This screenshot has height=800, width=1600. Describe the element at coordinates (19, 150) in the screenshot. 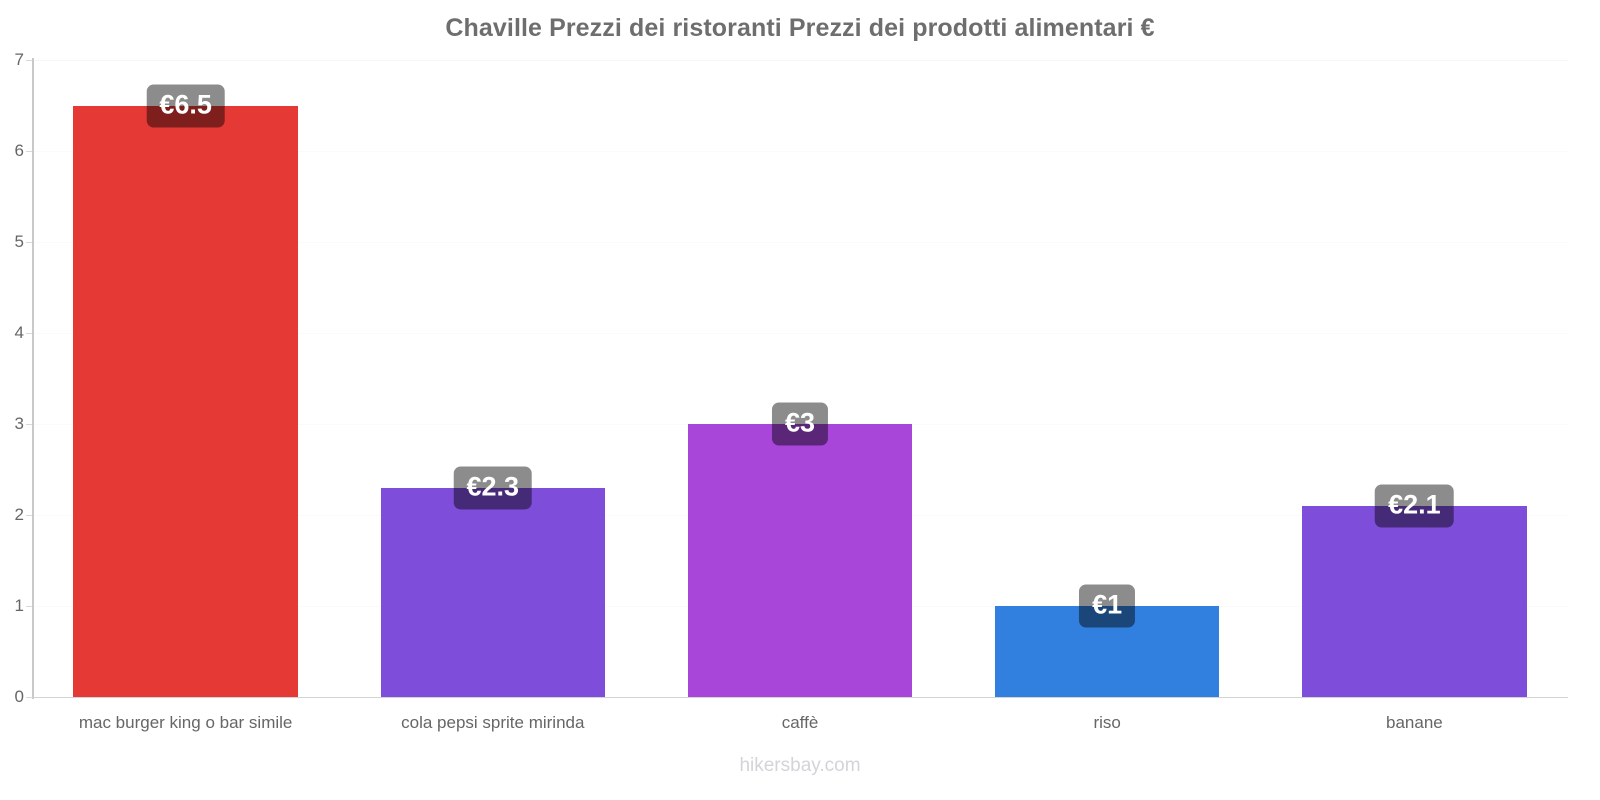

I see `y-axis-tick-label: 6` at that location.